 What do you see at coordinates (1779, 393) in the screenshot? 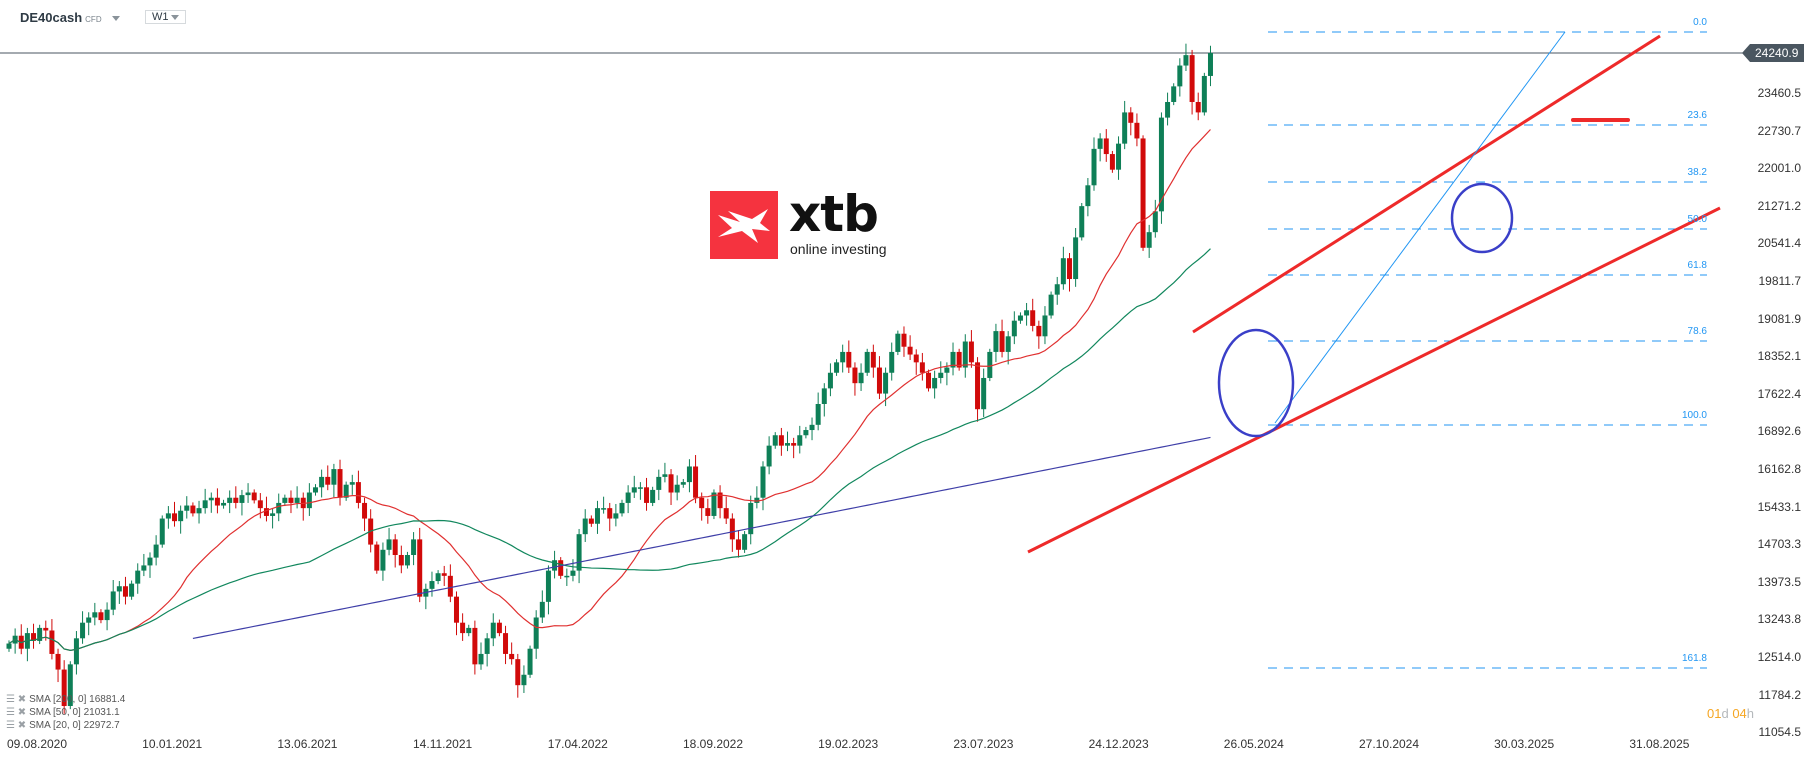
I see `price-axis-label: 17622.4` at bounding box center [1779, 393].